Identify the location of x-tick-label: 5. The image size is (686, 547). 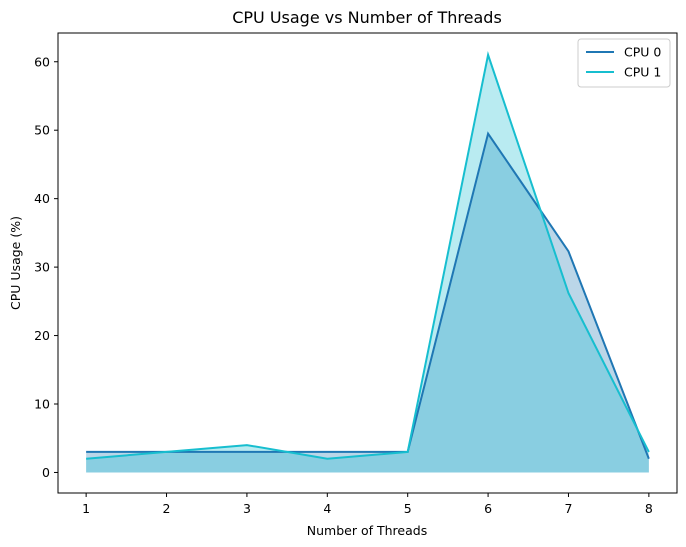
(408, 508).